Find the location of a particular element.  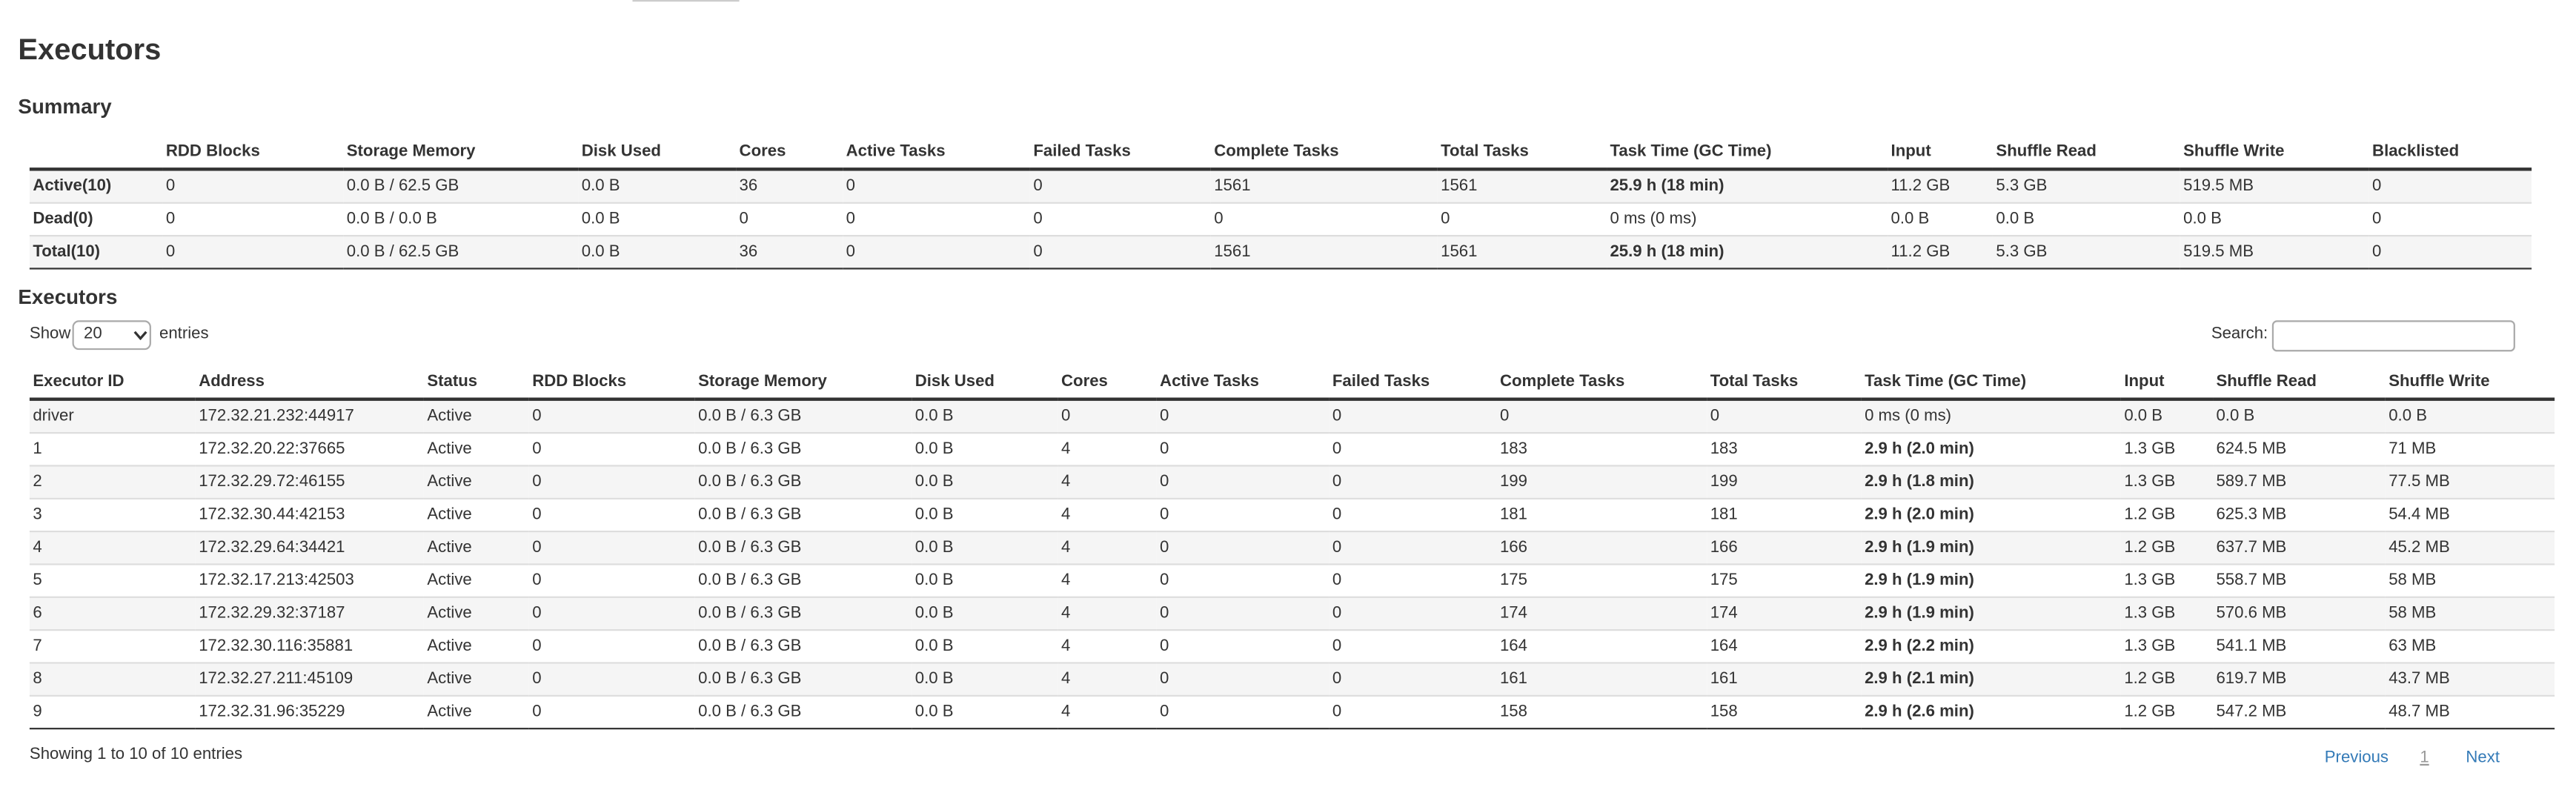

column-header: Storage Memory is located at coordinates (803, 383).